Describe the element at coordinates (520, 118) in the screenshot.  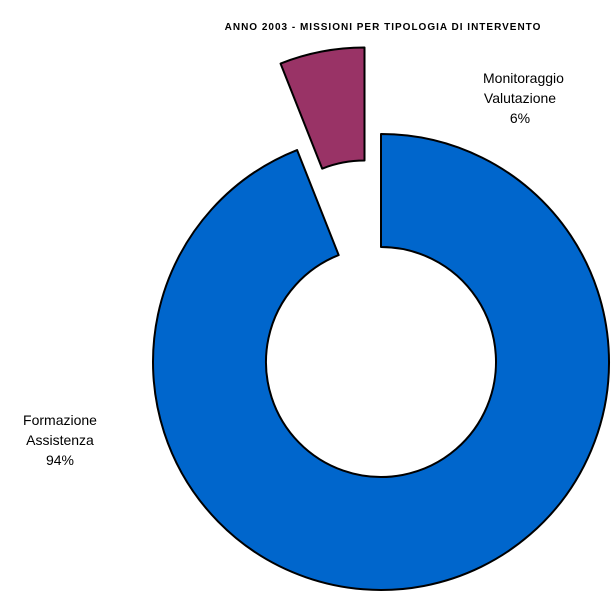
I see `value-label: 6%` at that location.